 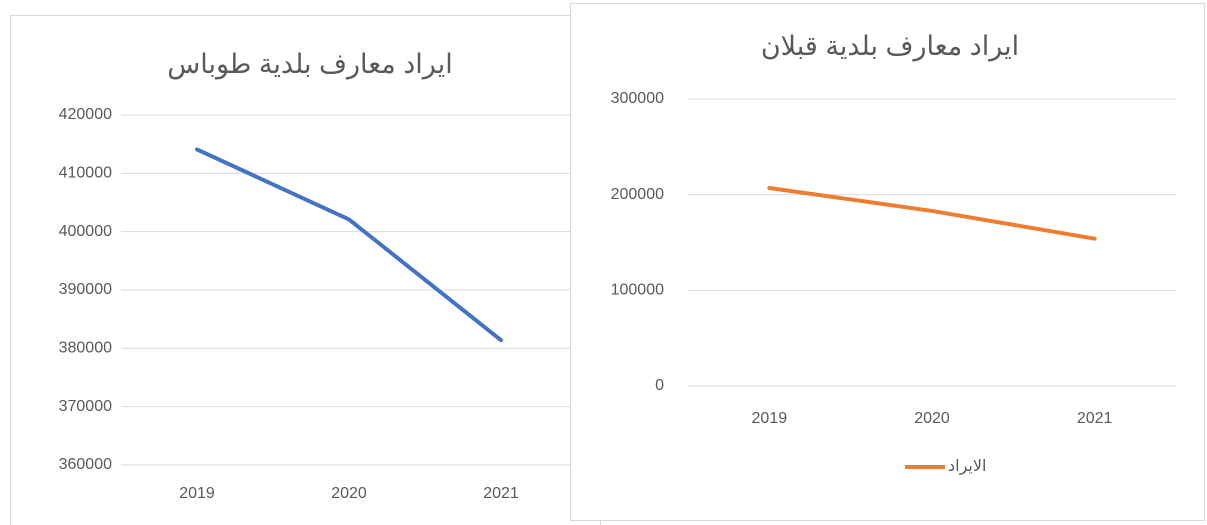 I want to click on y-tick-label: 300000, so click(x=637, y=98).